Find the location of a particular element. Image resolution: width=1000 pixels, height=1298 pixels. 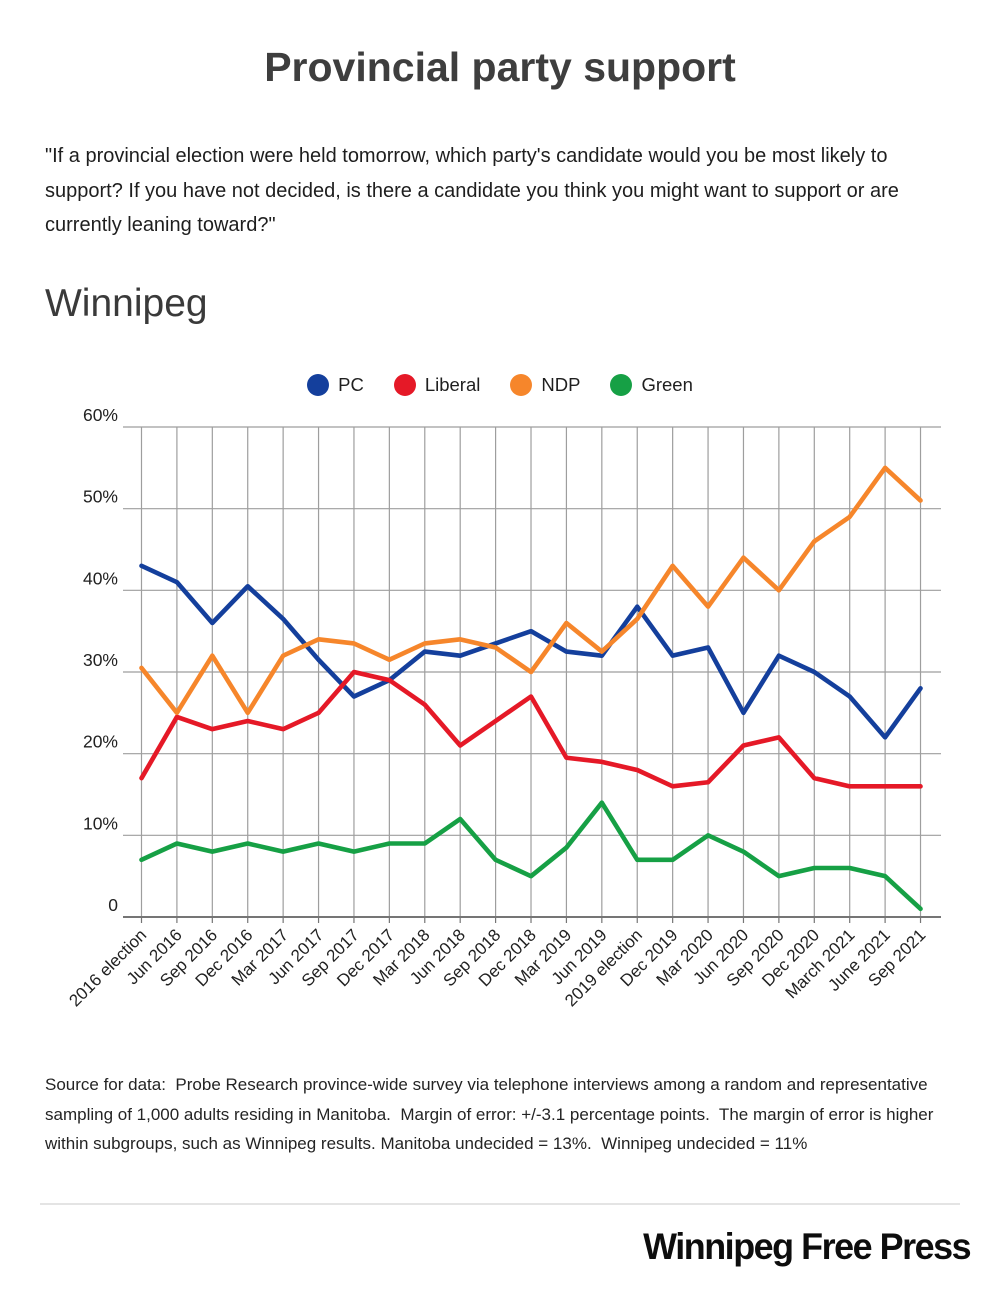

legend-item-pc: PC is located at coordinates (335, 385).